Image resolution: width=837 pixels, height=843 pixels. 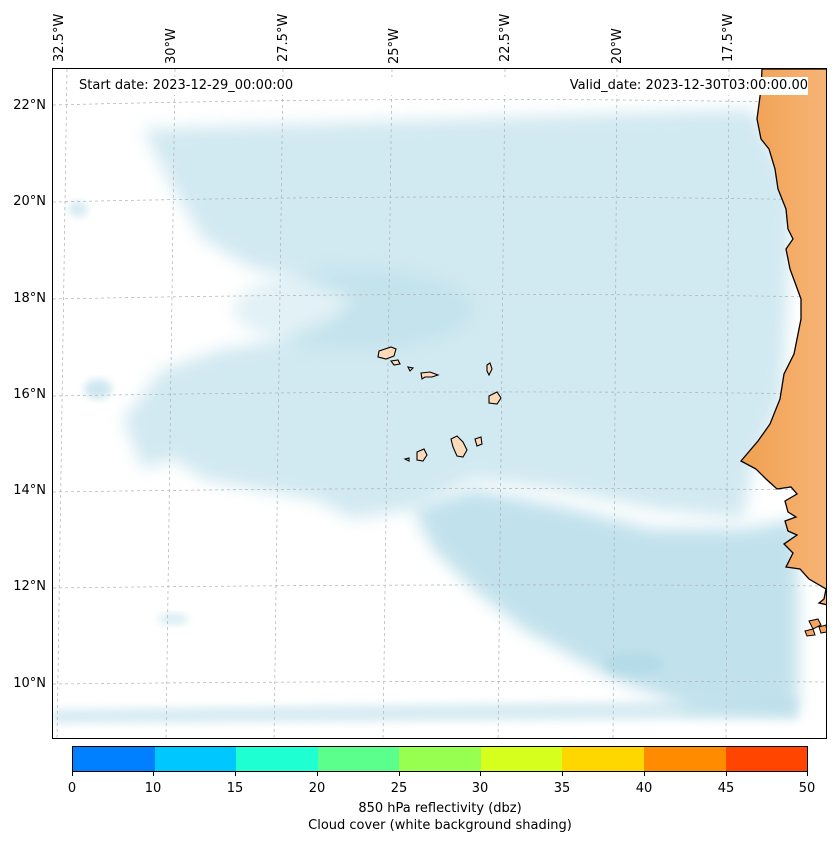 What do you see at coordinates (480, 788) in the screenshot?
I see `colorbar-tick-label: 30` at bounding box center [480, 788].